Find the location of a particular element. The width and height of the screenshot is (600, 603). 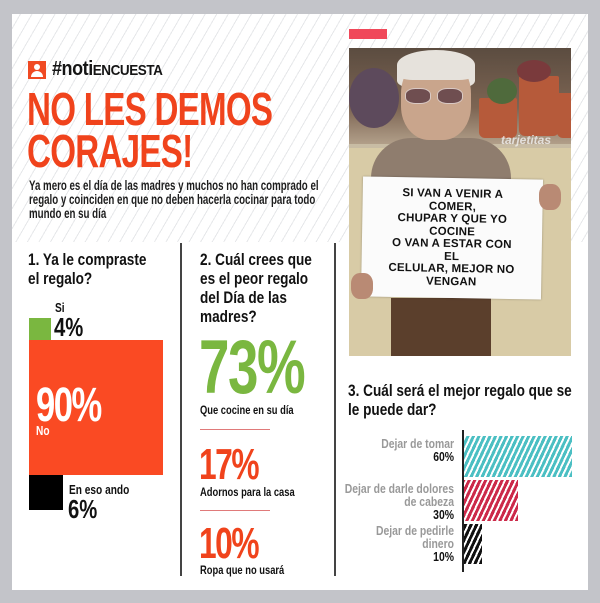

answer-cocine-value: 73% is located at coordinates (252, 367).